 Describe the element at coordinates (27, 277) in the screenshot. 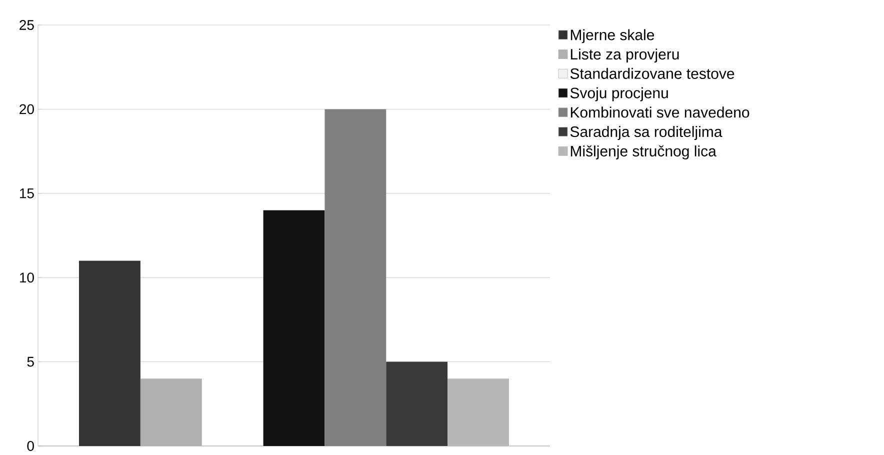

I see `y-tick-label: 10` at that location.